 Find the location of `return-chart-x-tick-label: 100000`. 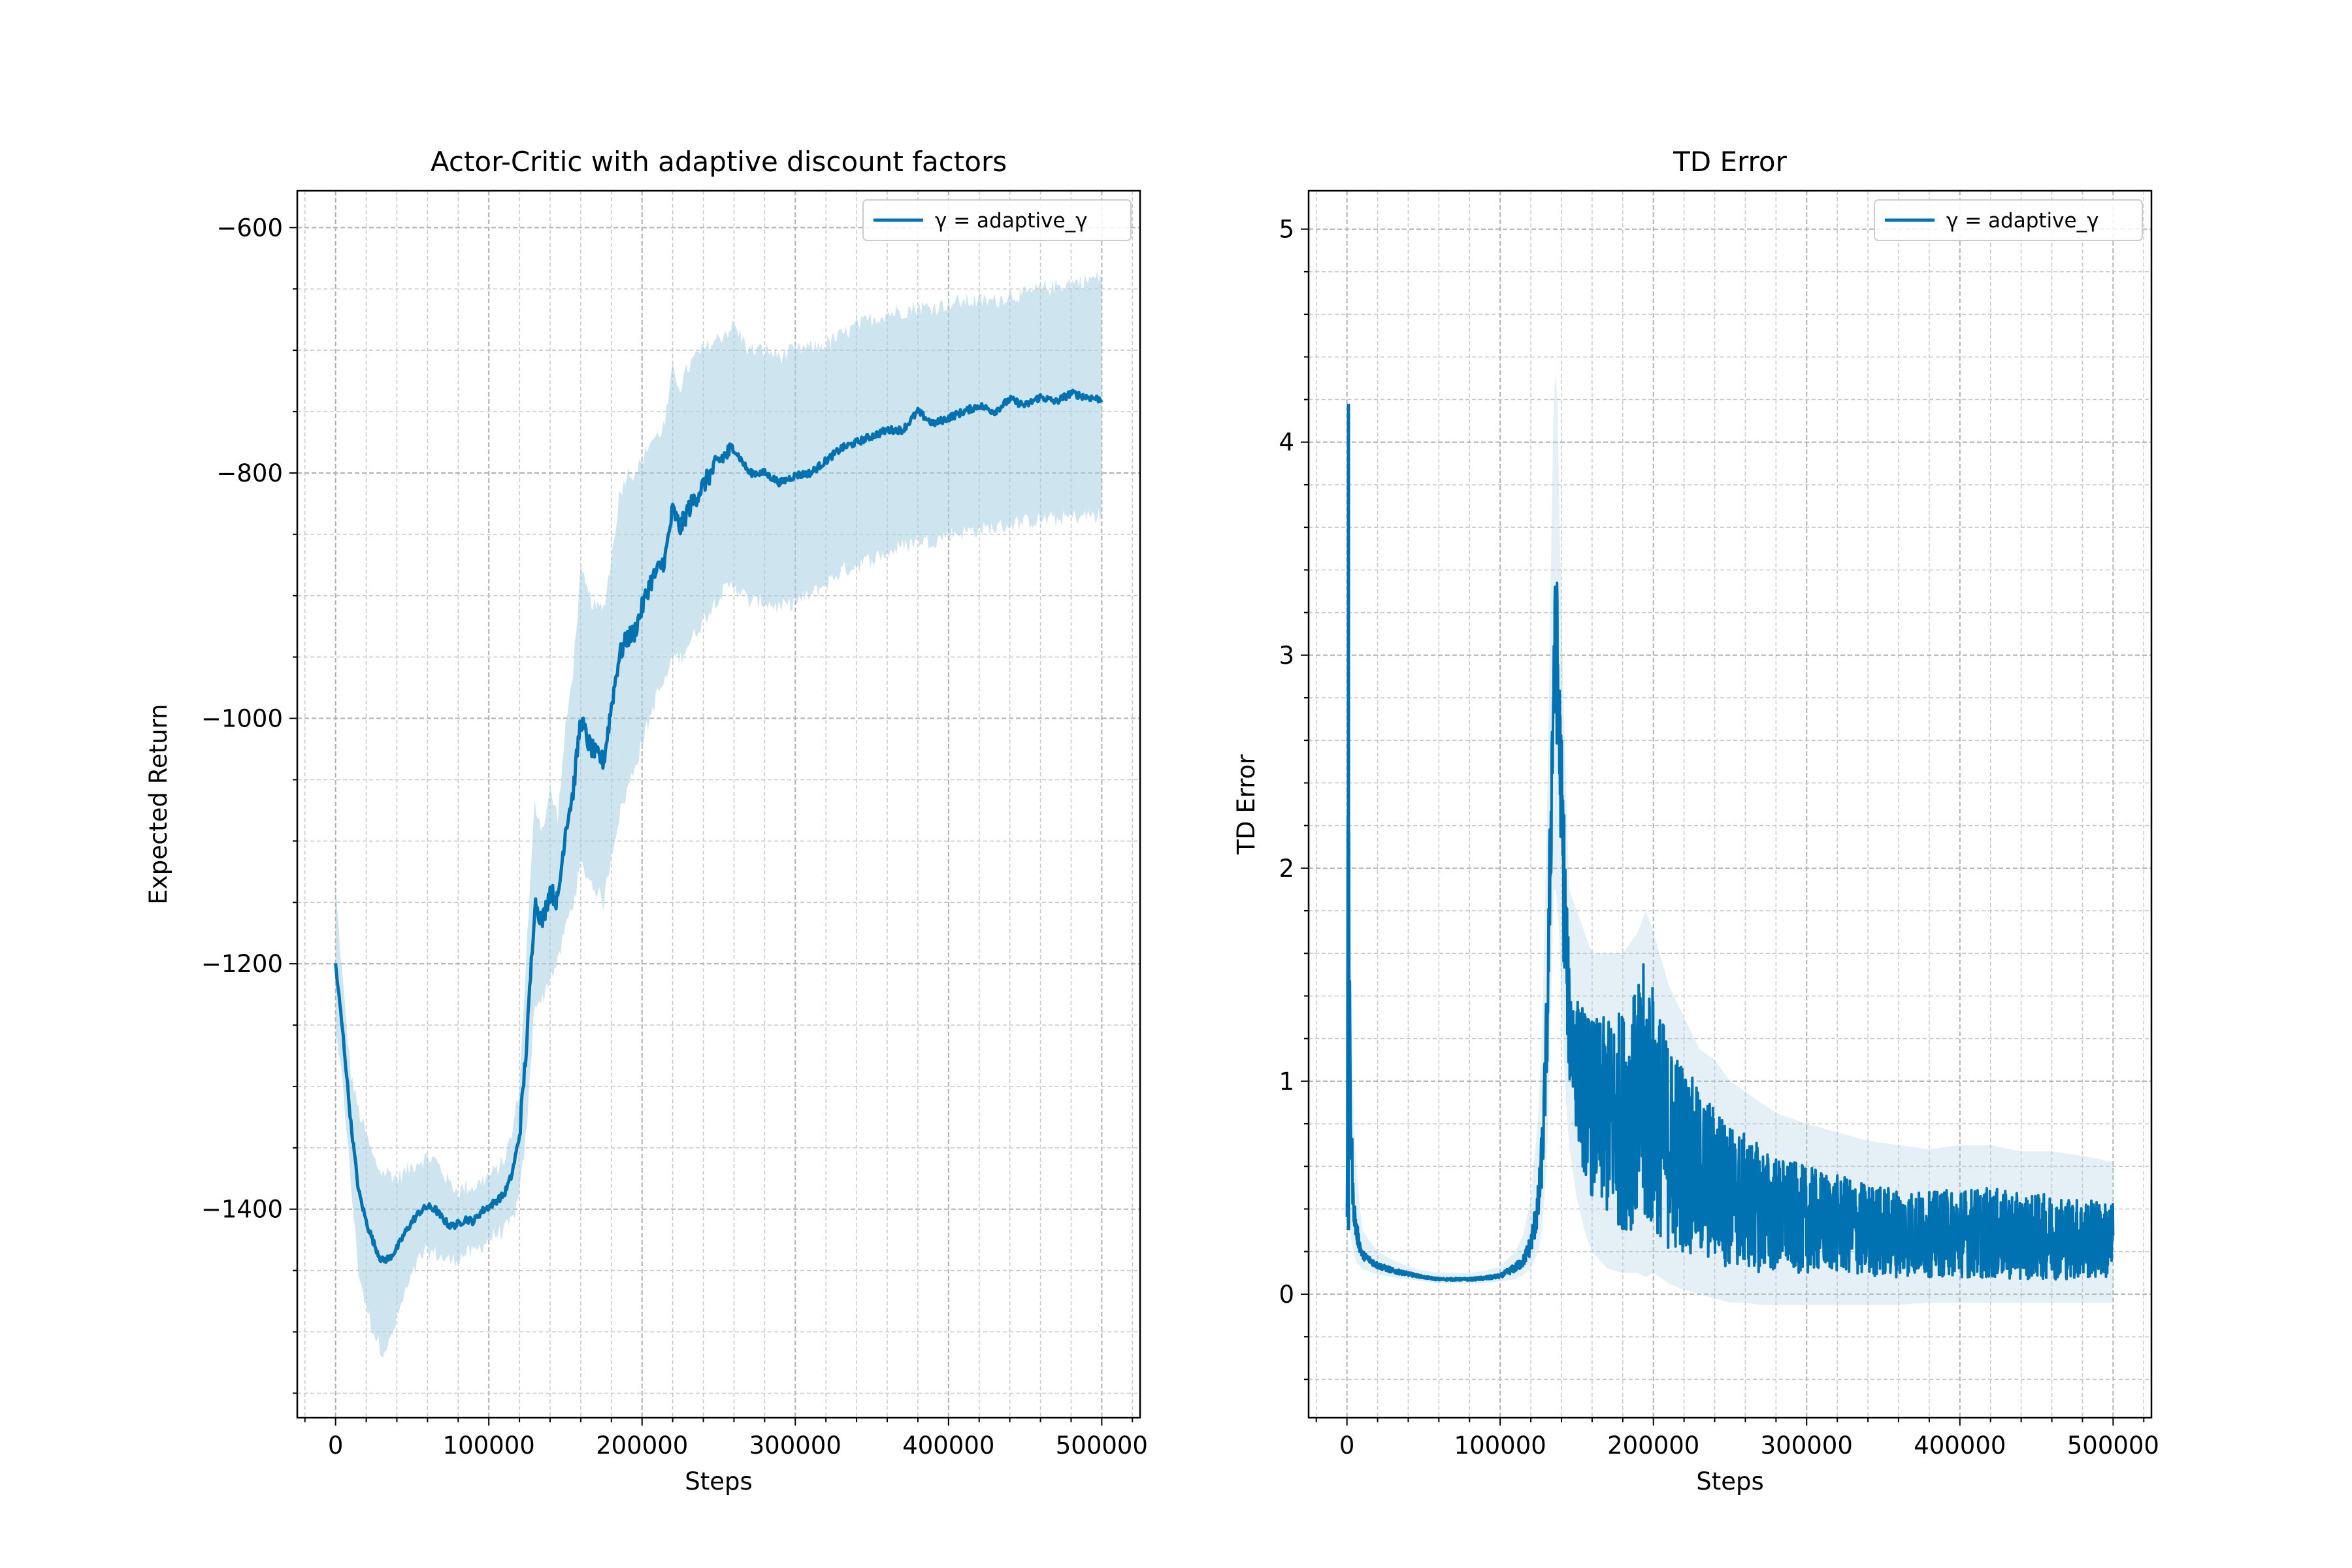

return-chart-x-tick-label: 100000 is located at coordinates (489, 1445).